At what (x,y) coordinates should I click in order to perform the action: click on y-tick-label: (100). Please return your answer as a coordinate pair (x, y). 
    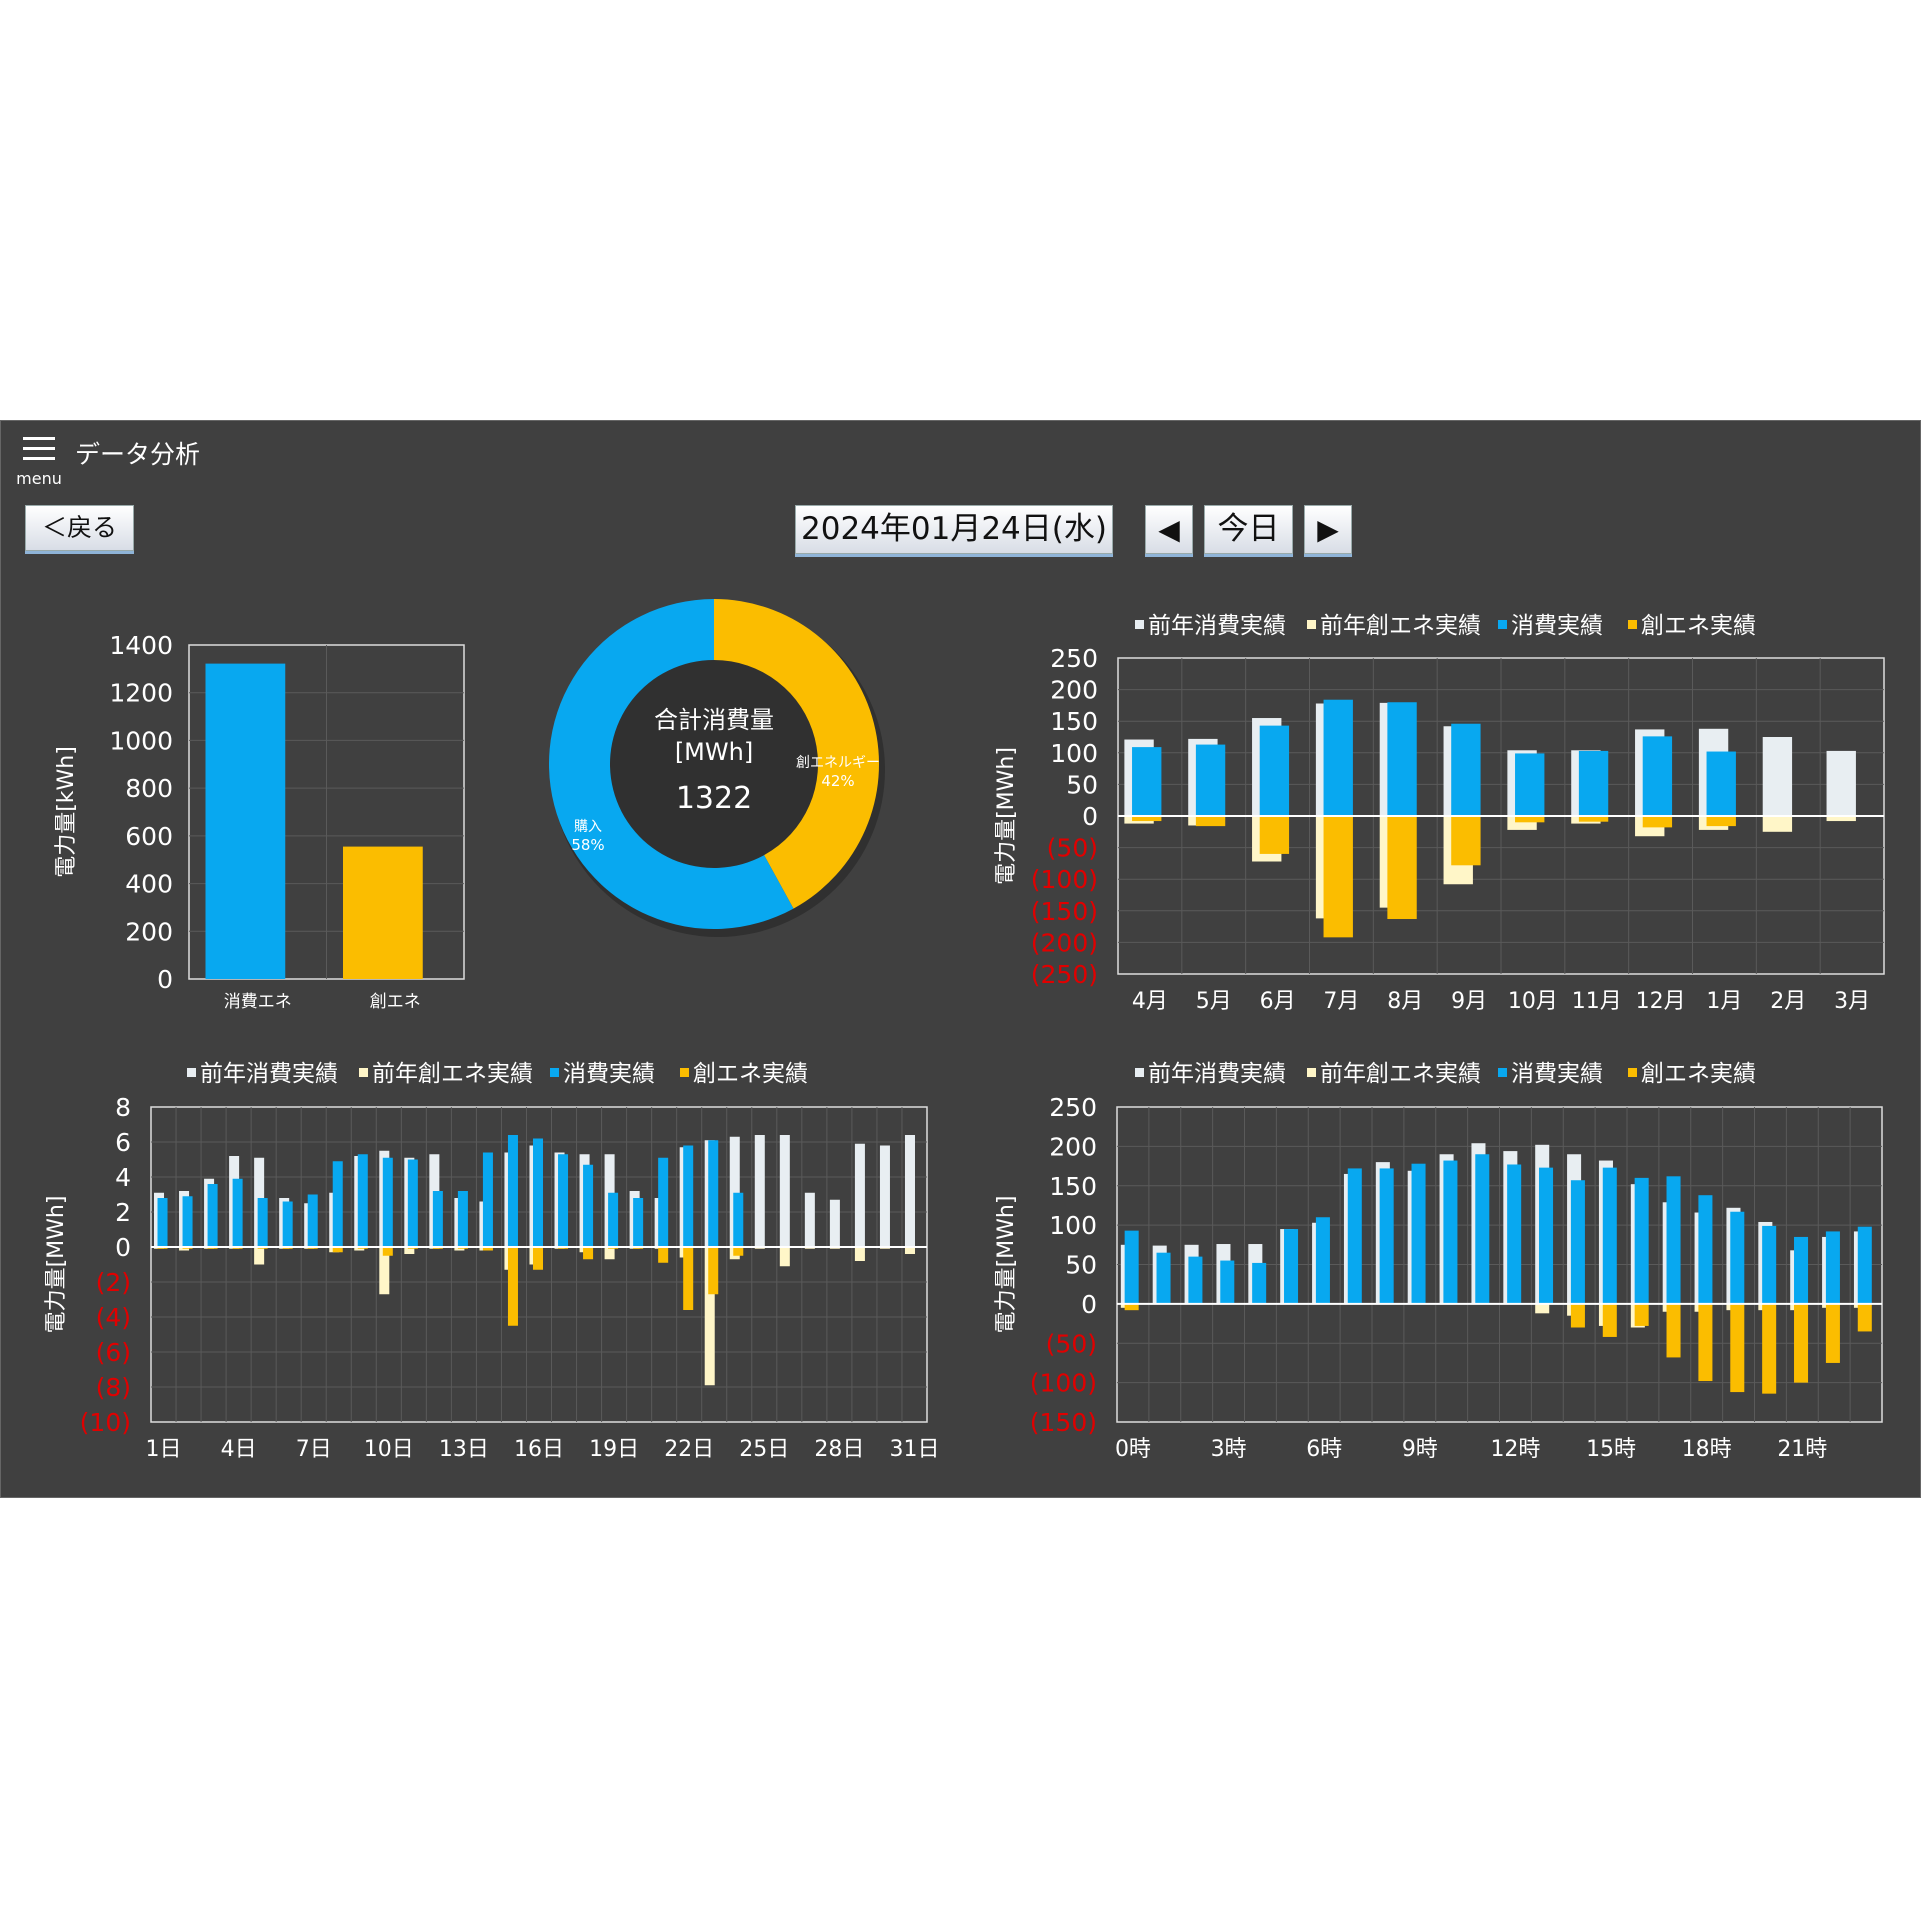
    Looking at the image, I should click on (1064, 879).